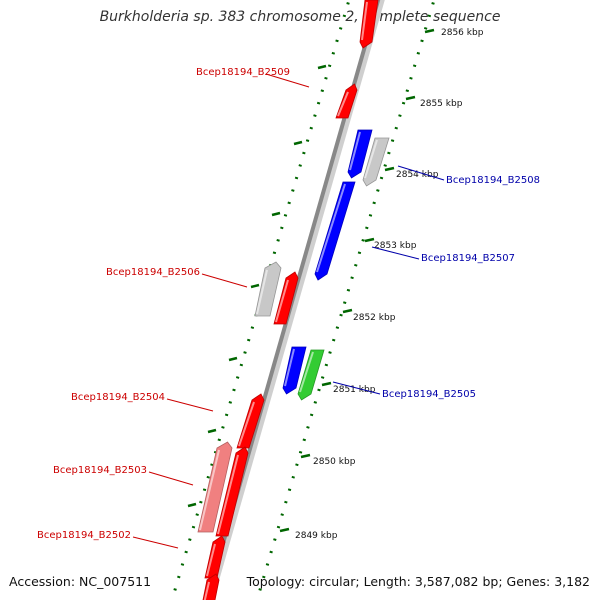  Describe the element at coordinates (429, 394) in the screenshot. I see `gene-label: Bcep18194_B2505` at that location.